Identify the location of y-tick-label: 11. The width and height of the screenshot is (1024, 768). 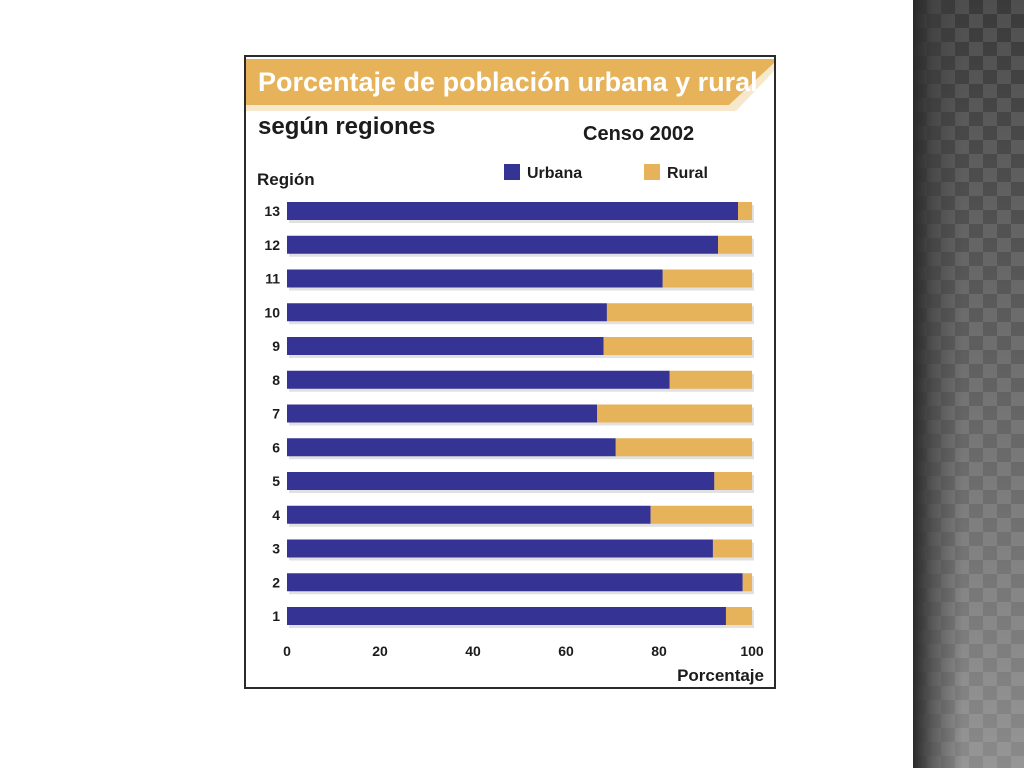
(272, 279).